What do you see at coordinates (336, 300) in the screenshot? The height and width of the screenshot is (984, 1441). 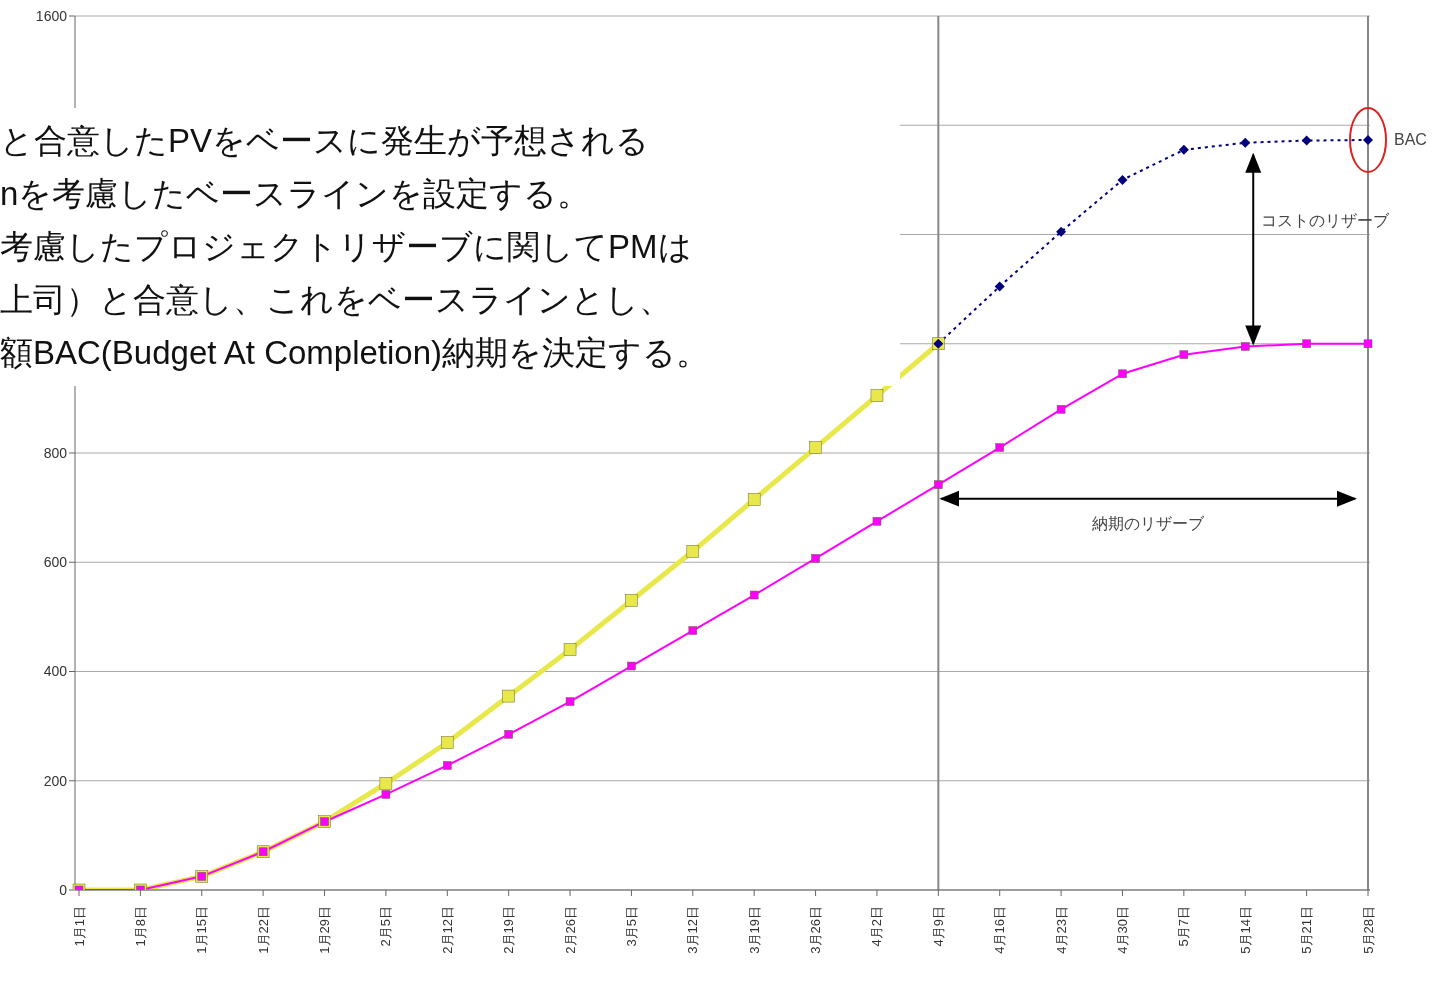 I see `annotation: 上司）と合意し、これをベースラインとし、` at bounding box center [336, 300].